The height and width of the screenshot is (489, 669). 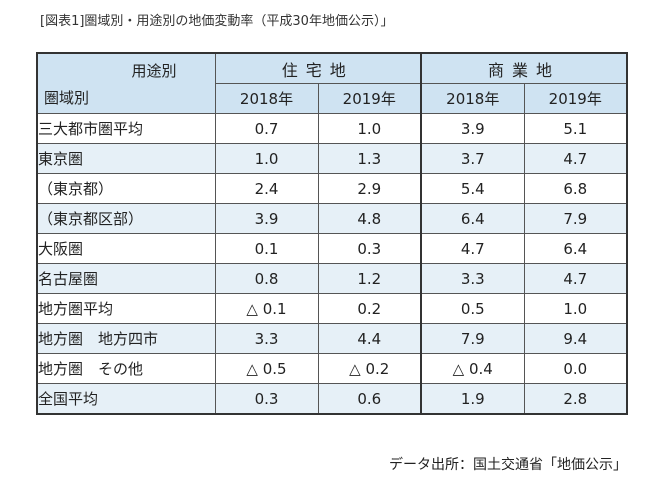 I want to click on table-cell: 2.9, so click(x=369, y=188).